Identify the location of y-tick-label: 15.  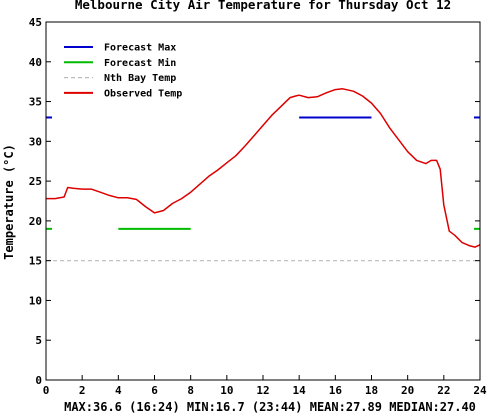
(35, 261).